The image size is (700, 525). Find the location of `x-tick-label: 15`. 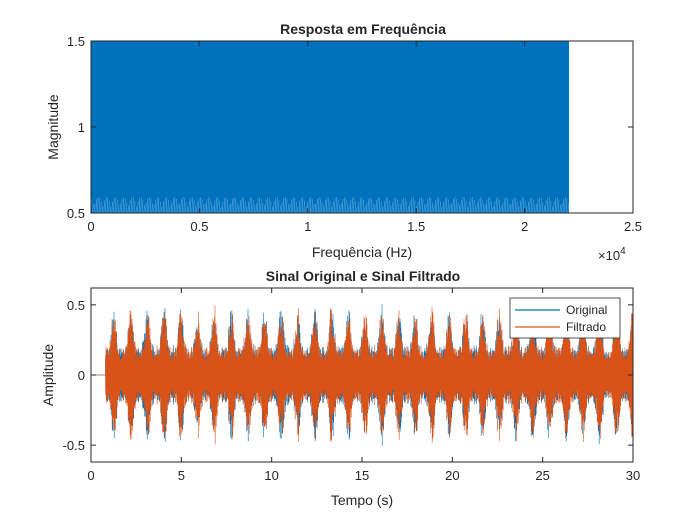

x-tick-label: 15 is located at coordinates (362, 475).